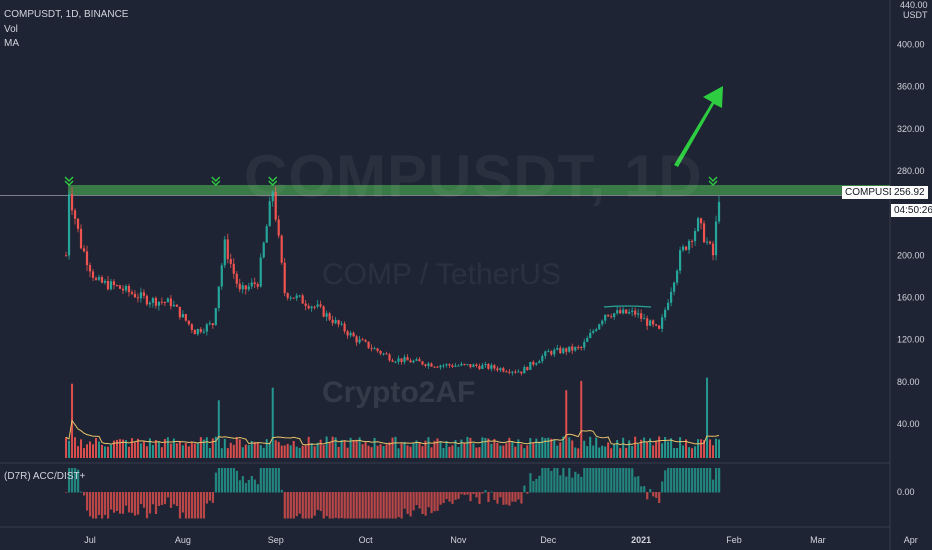 Image resolution: width=932 pixels, height=550 pixels. What do you see at coordinates (11, 43) in the screenshot?
I see `ma-legend: MA` at bounding box center [11, 43].